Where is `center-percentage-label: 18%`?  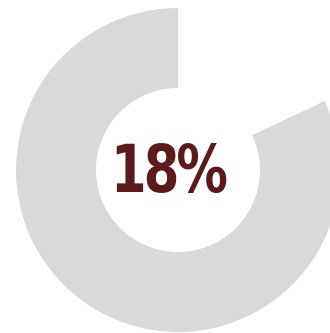
center-percentage-label: 18% is located at coordinates (169, 169).